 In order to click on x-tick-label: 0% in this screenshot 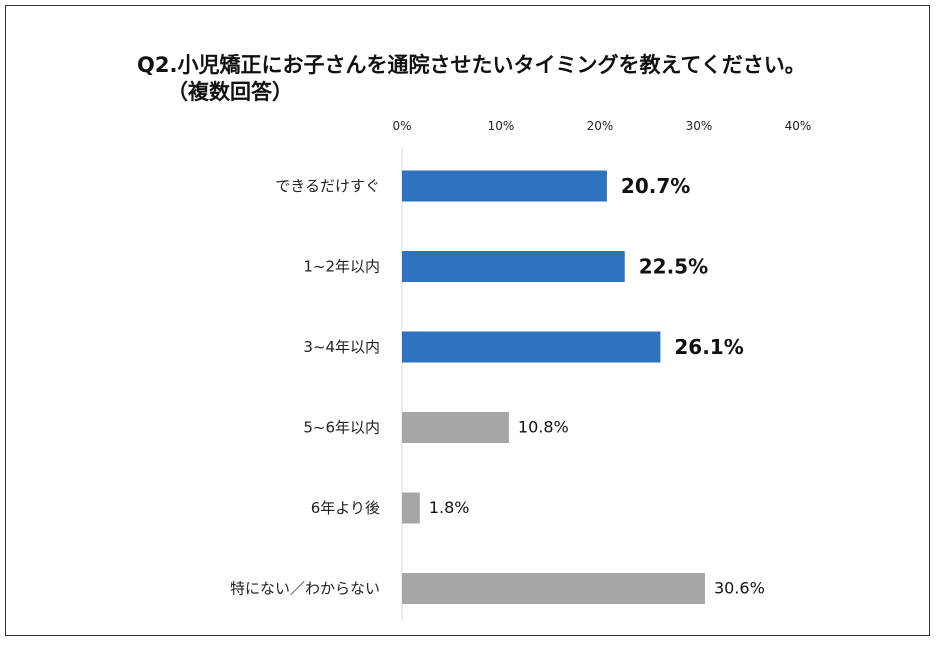, I will do `click(401, 126)`.